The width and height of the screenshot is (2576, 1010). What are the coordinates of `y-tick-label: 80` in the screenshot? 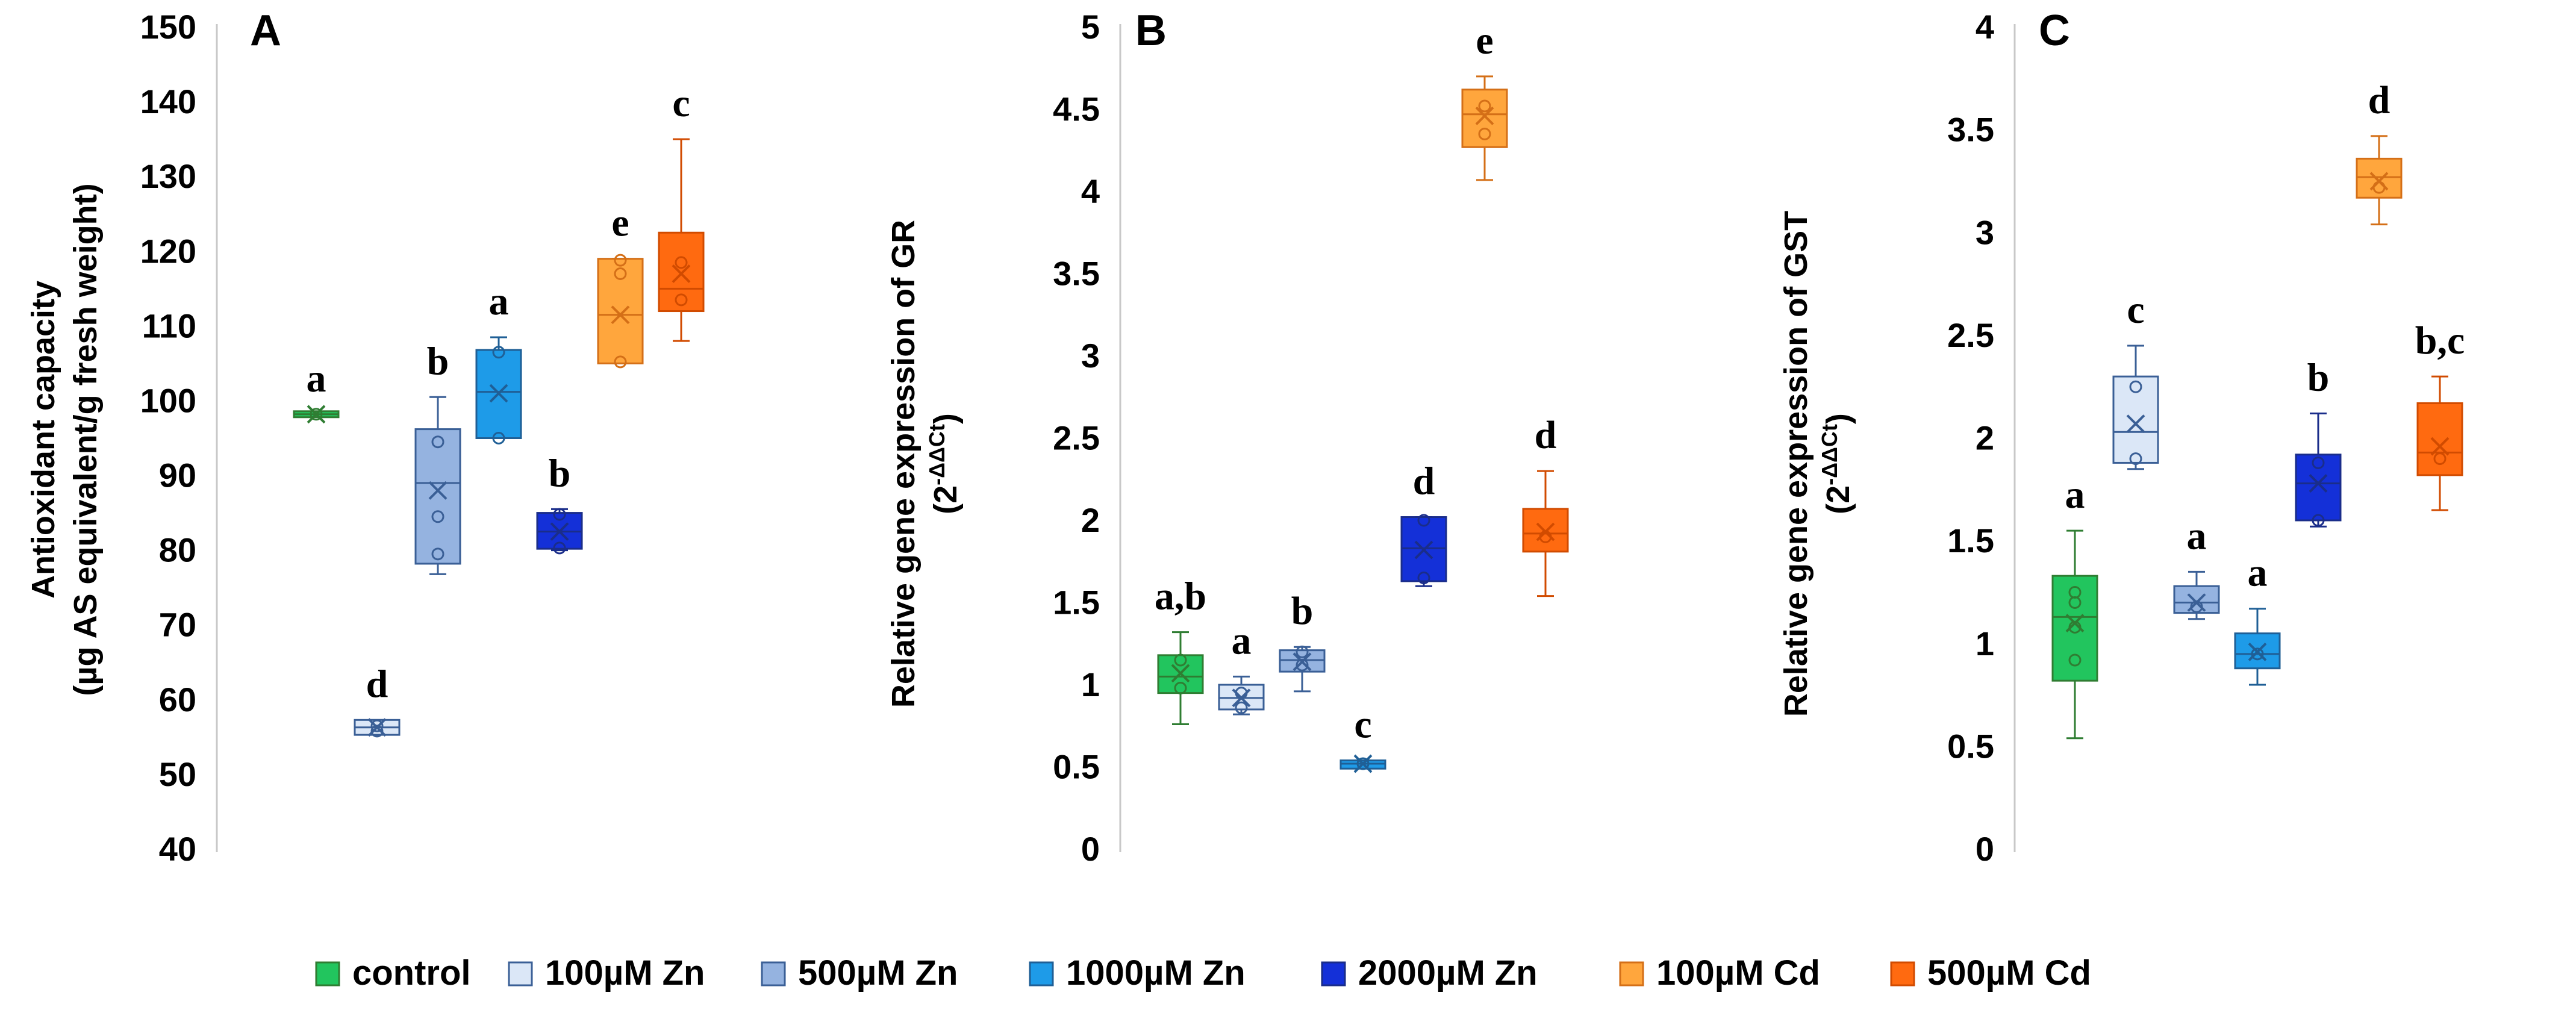 It's located at (177, 550).